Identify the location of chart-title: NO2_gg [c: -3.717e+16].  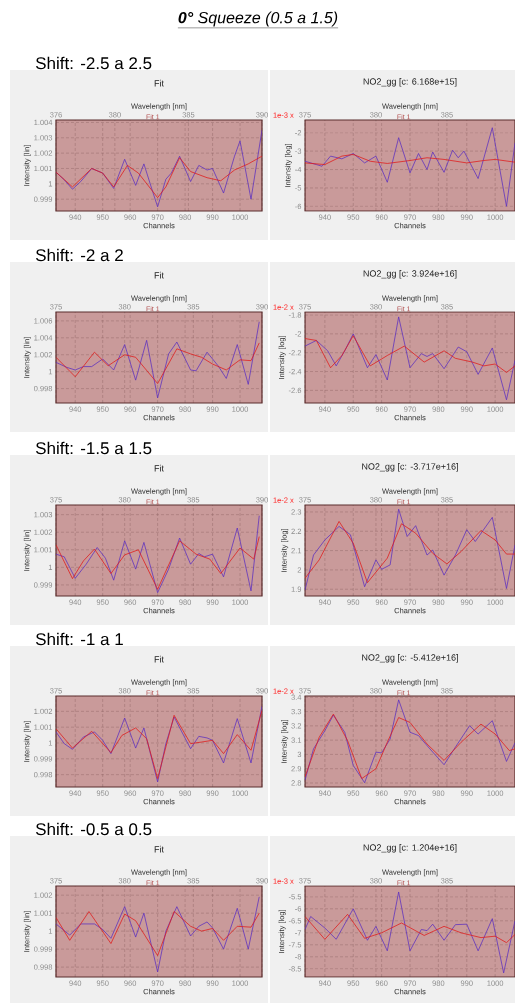
(410, 467).